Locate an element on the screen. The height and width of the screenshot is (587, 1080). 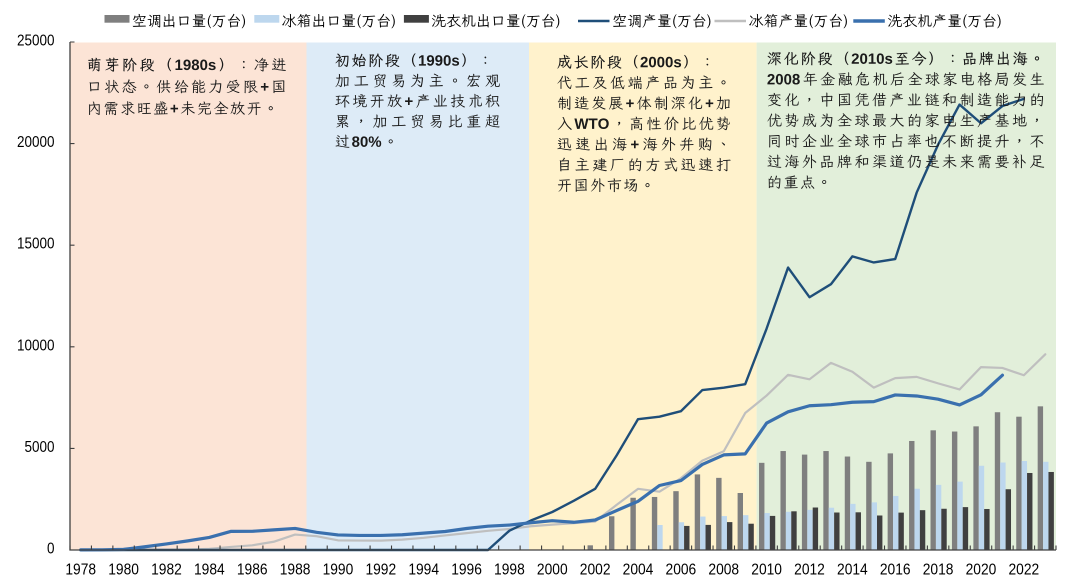
svg-text: 1984 is located at coordinates (209, 570).